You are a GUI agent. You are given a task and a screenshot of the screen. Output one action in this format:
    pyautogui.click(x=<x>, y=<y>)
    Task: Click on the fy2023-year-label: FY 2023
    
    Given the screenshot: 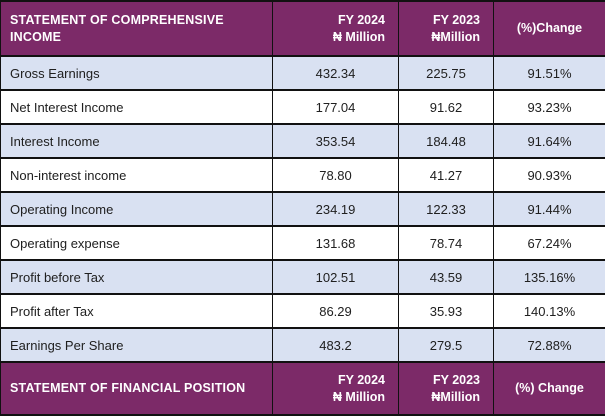 What is the action you would take?
    pyautogui.click(x=456, y=20)
    